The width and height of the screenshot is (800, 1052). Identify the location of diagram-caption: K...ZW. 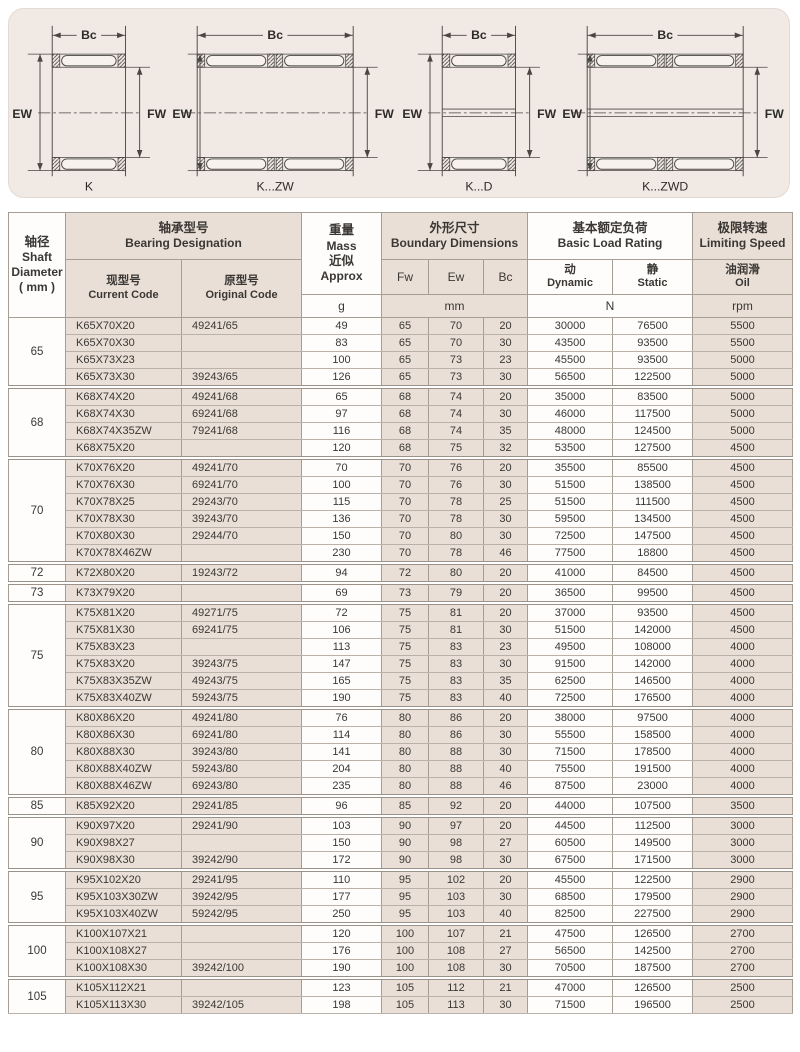
(275, 186).